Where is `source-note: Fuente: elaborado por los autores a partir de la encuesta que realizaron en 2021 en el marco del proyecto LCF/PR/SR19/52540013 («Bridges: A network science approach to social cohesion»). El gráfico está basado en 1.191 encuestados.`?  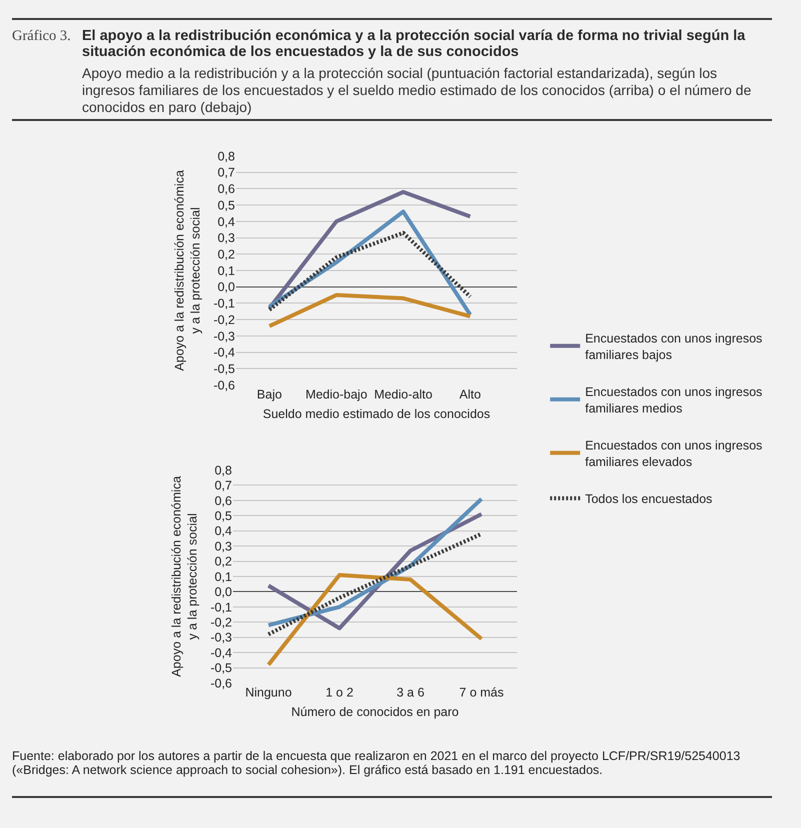 source-note: Fuente: elaborado por los autores a partir de la encuesta que realizaron en 2021 en el marco del proyecto LCF/PR/SR19/52540013 («Bridges: A network science approach to social cohesion»). El gráfico está basado en 1.191 encuestados. is located at coordinates (377, 763).